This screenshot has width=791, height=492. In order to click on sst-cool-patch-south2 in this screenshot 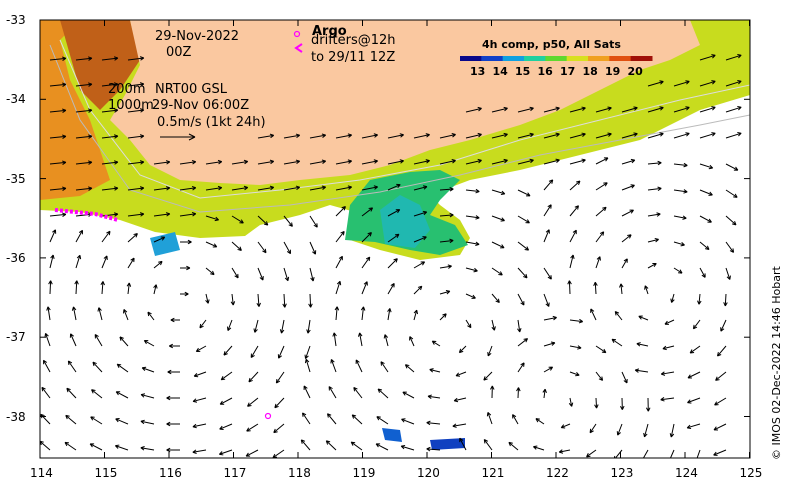, I will do `click(447, 444)`.